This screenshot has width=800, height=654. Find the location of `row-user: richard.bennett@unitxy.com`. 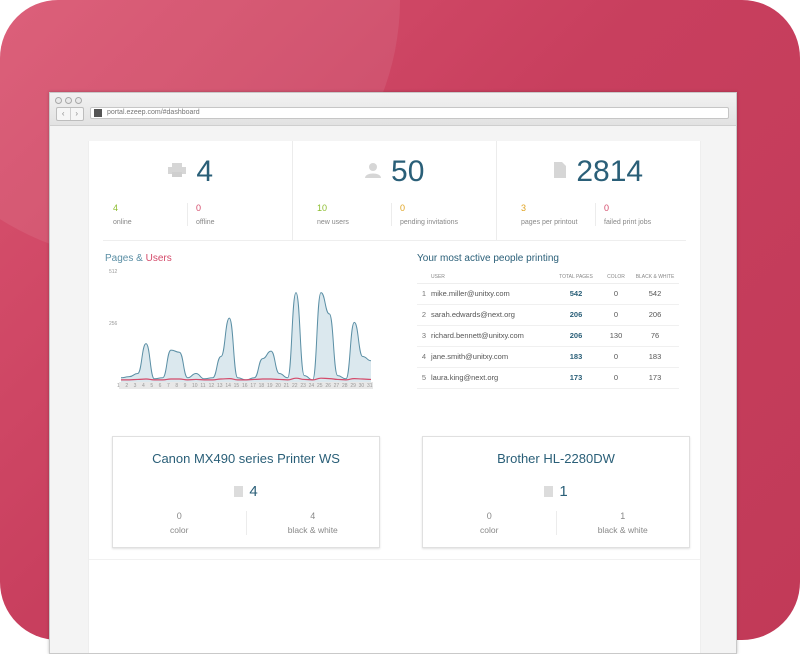

row-user: richard.bennett@unitxy.com is located at coordinates (477, 335).